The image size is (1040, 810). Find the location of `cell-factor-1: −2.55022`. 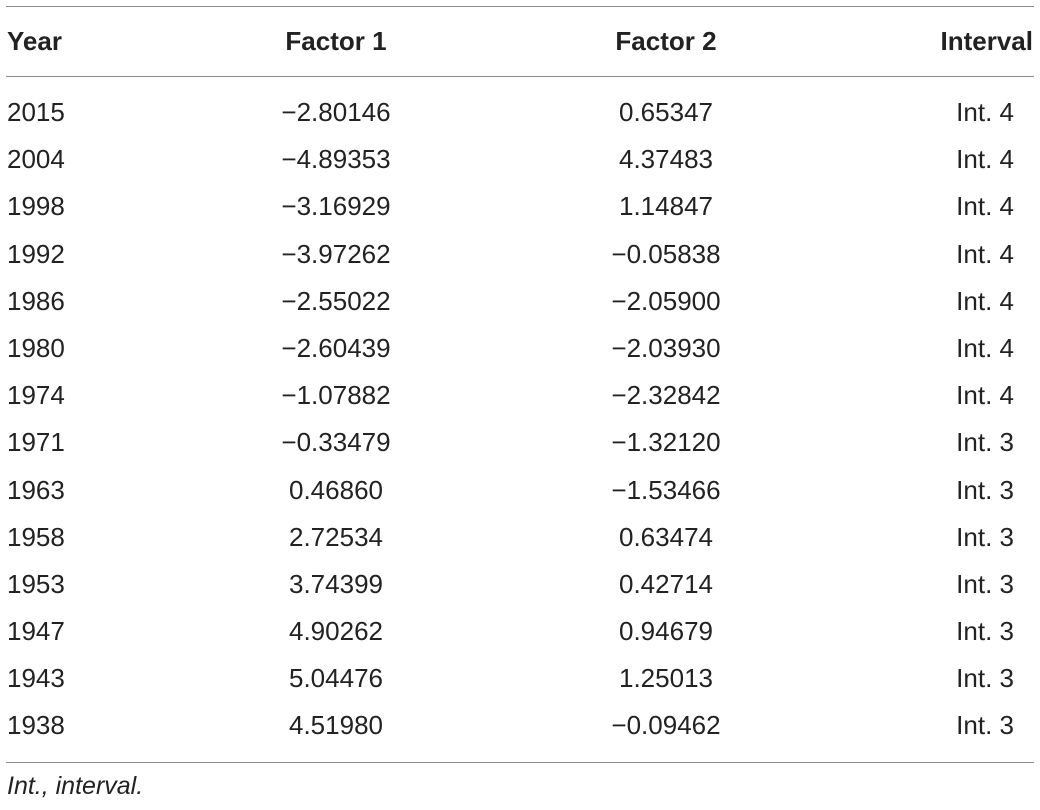

cell-factor-1: −2.55022 is located at coordinates (336, 300).